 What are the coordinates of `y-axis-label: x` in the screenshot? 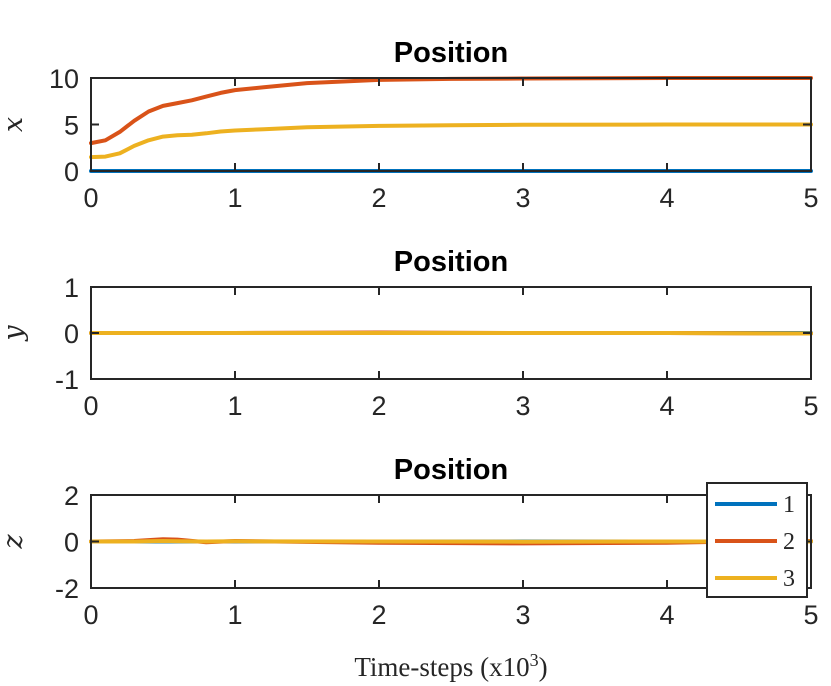 It's located at (14, 124).